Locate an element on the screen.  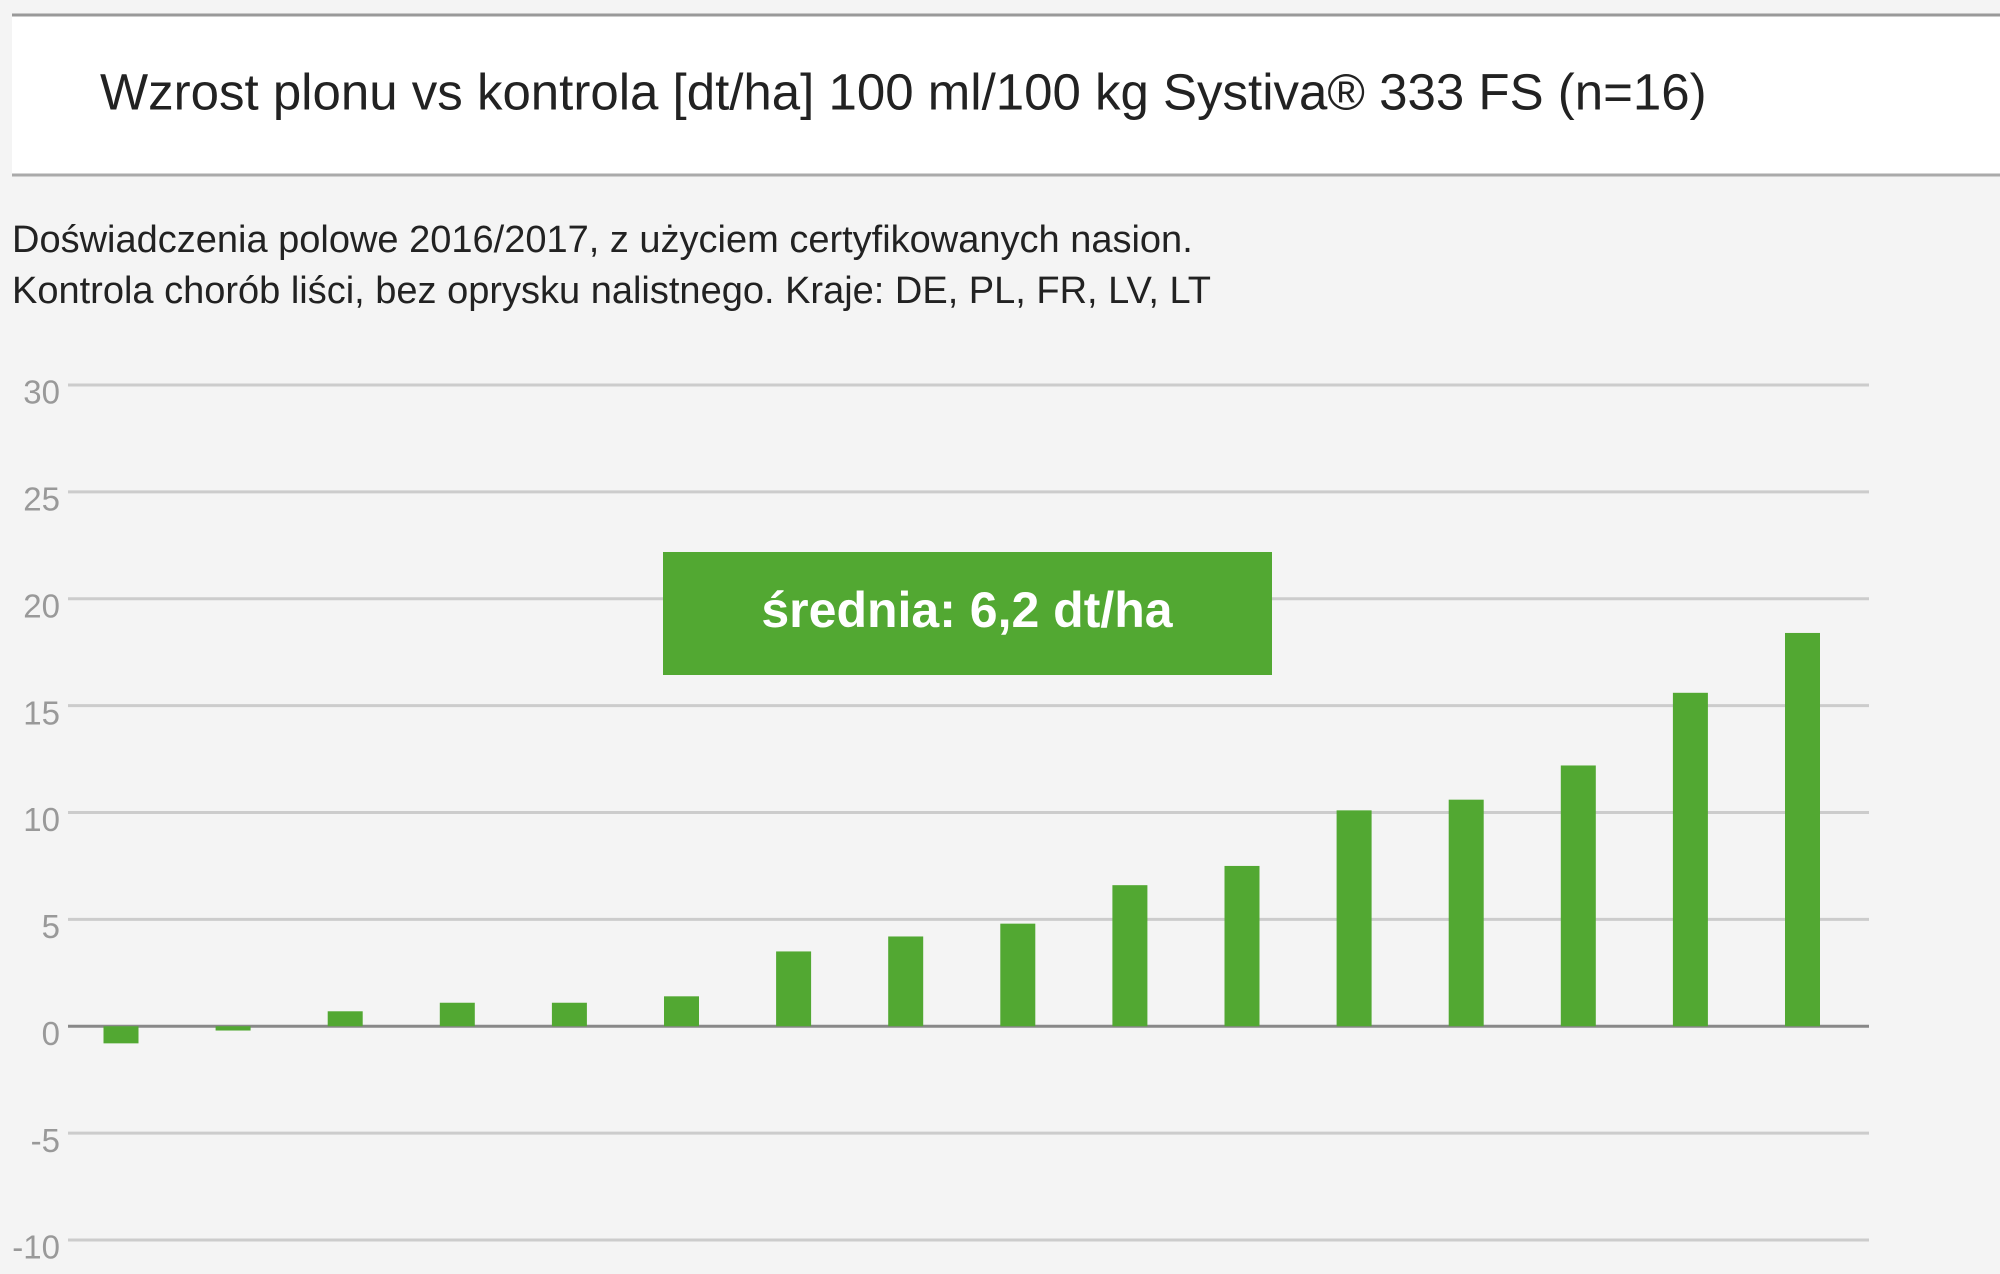
y-tick-label: 15 is located at coordinates (41, 712).